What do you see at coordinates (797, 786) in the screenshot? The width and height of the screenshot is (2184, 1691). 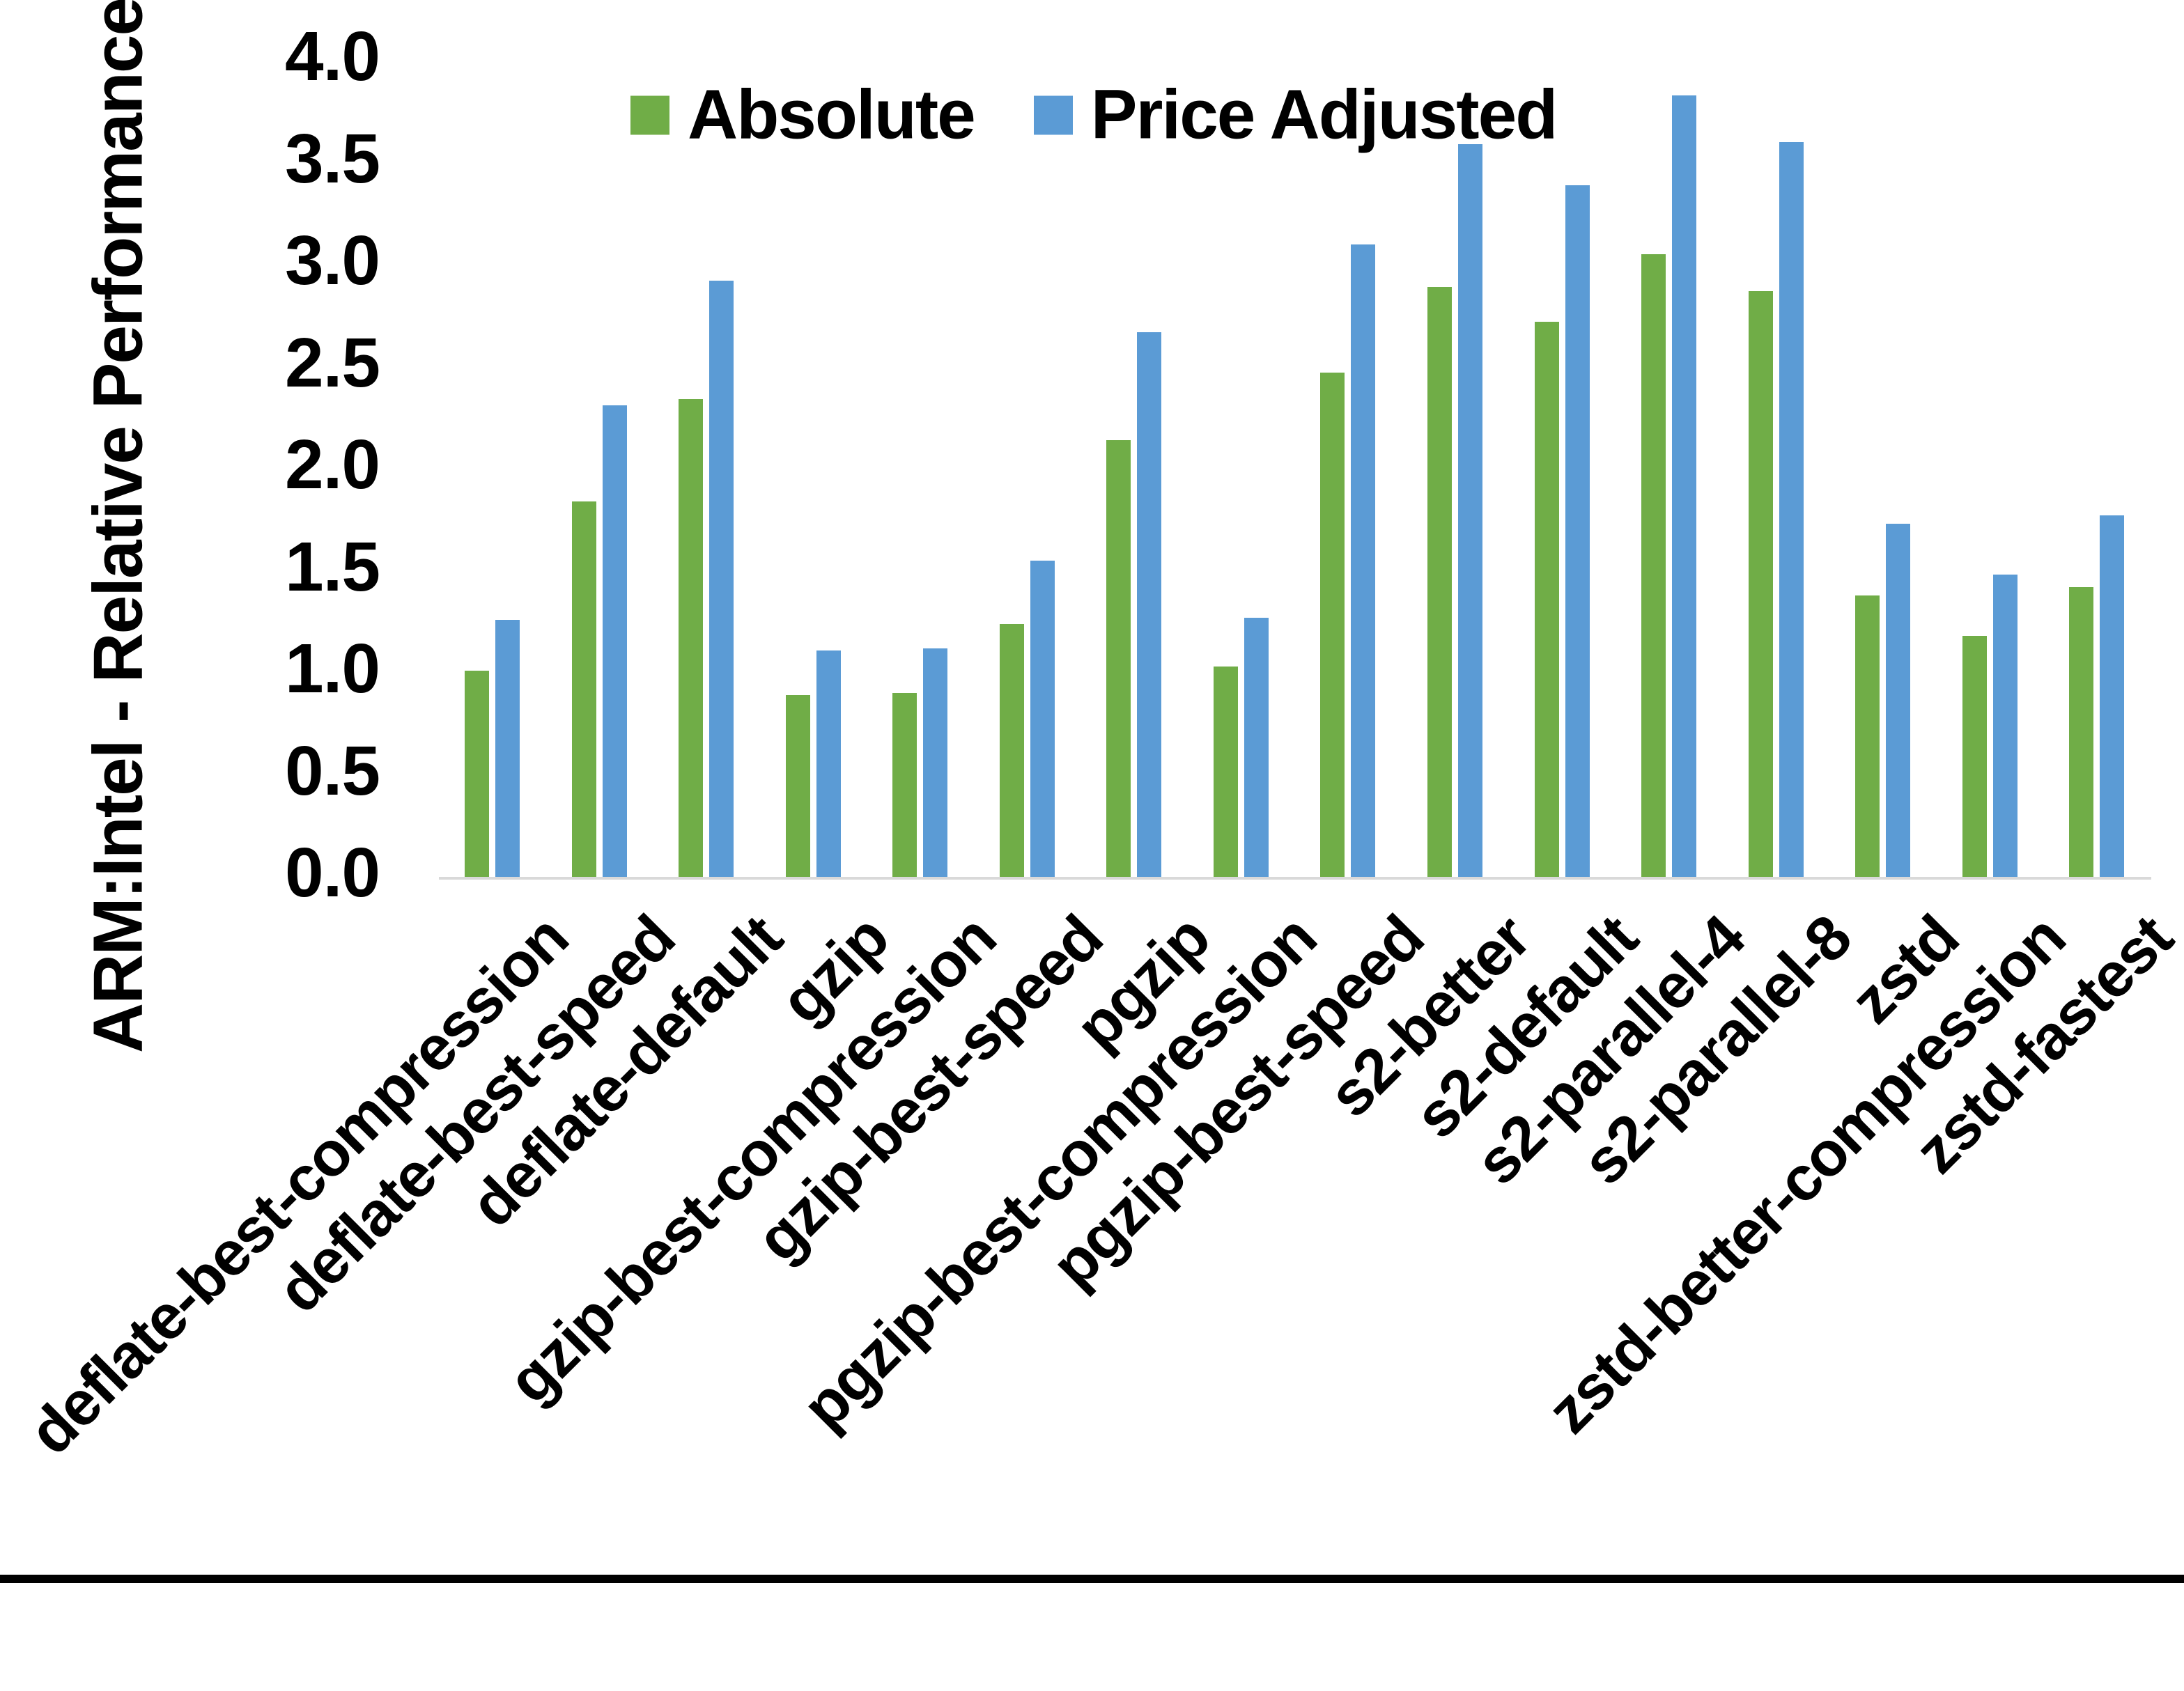 I see `bar-absolute-gzip` at bounding box center [797, 786].